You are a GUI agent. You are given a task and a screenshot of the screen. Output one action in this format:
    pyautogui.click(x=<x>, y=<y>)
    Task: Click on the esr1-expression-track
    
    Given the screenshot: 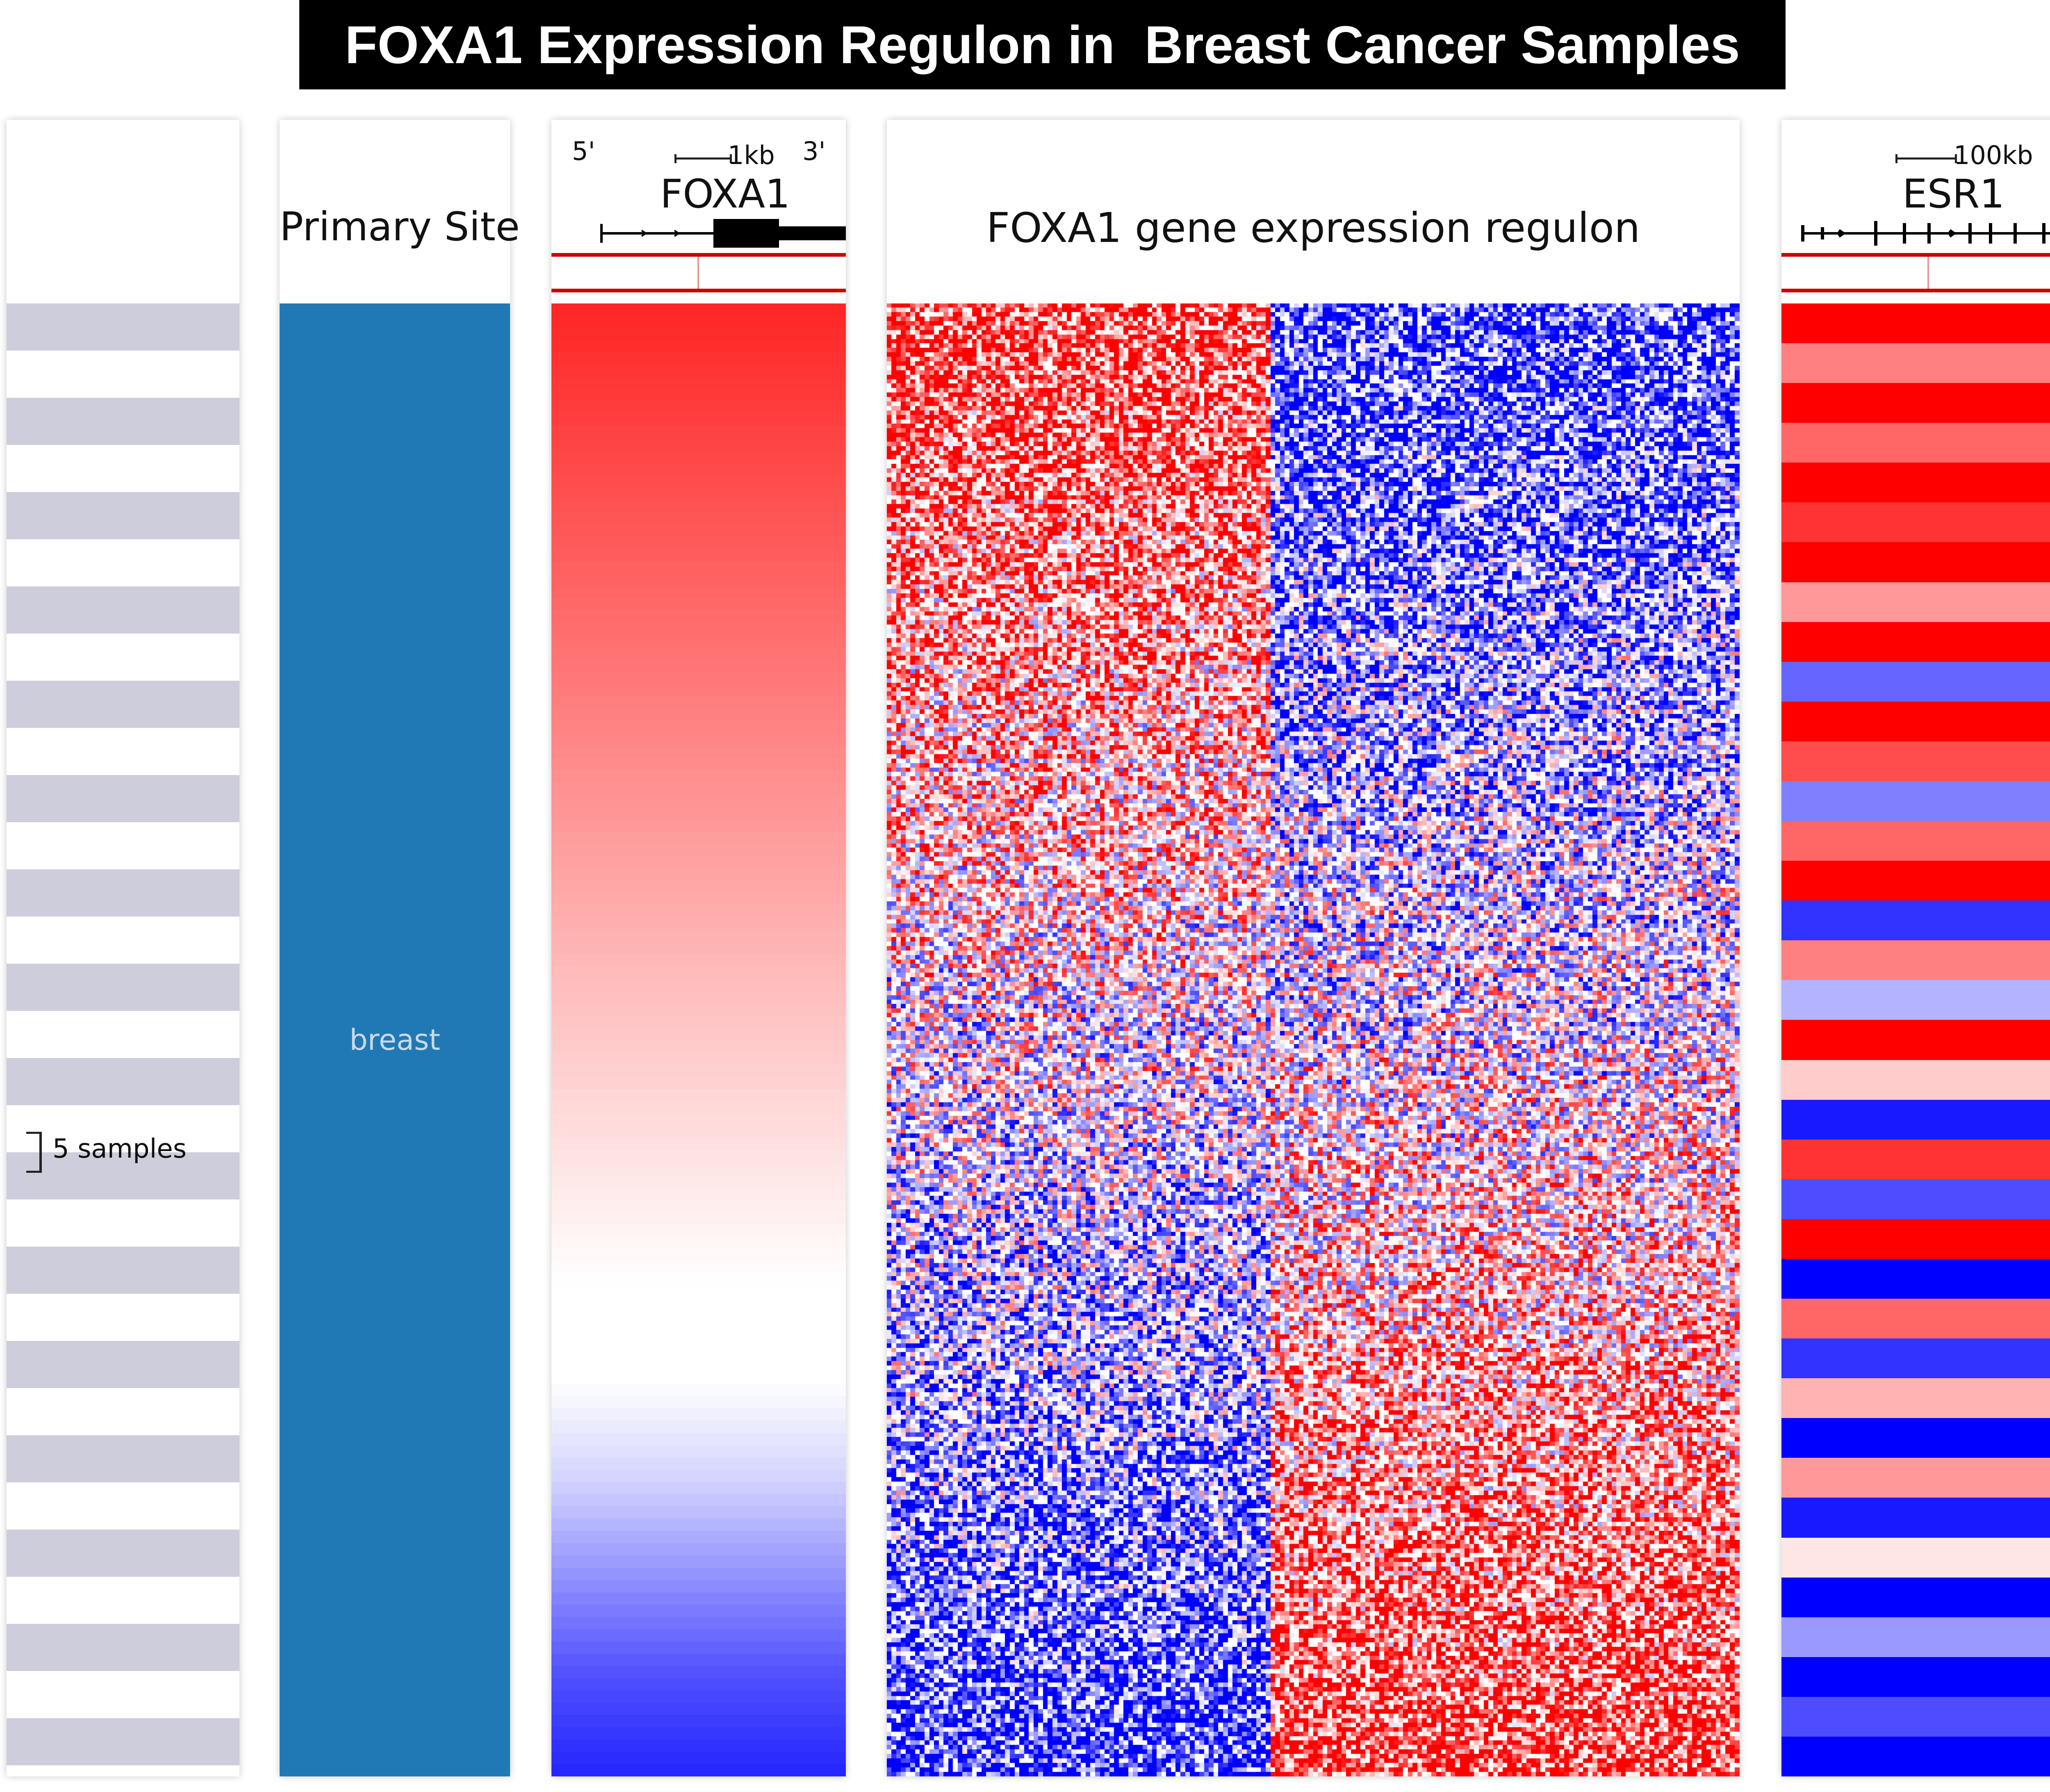 What is the action you would take?
    pyautogui.click(x=1915, y=1039)
    